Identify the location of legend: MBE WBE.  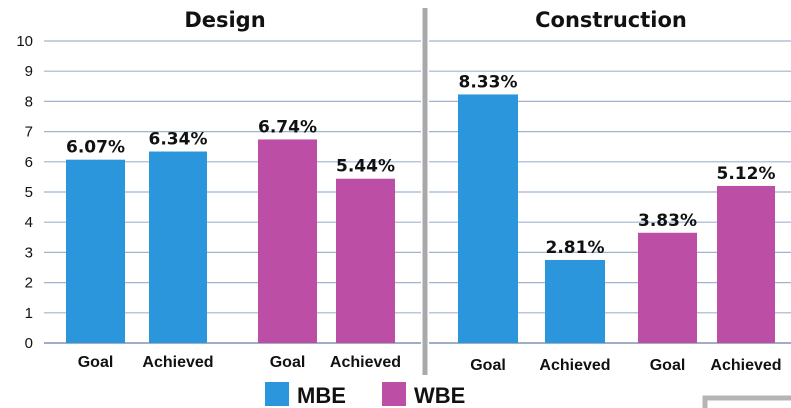
(365, 395).